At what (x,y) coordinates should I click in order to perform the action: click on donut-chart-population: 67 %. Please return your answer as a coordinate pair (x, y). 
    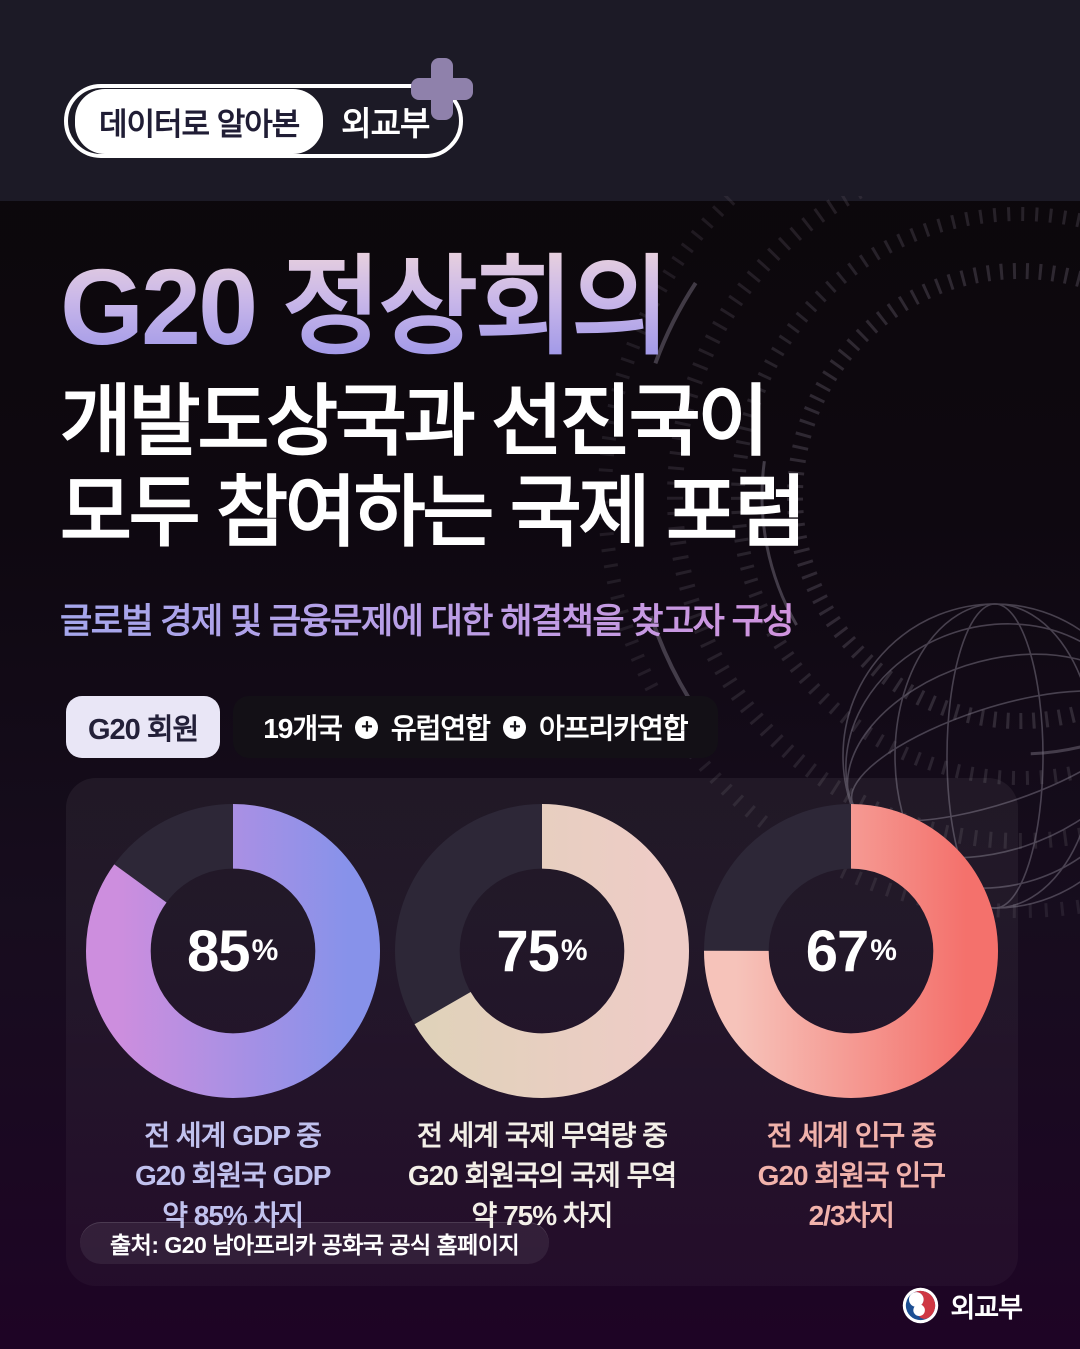
    Looking at the image, I should click on (851, 951).